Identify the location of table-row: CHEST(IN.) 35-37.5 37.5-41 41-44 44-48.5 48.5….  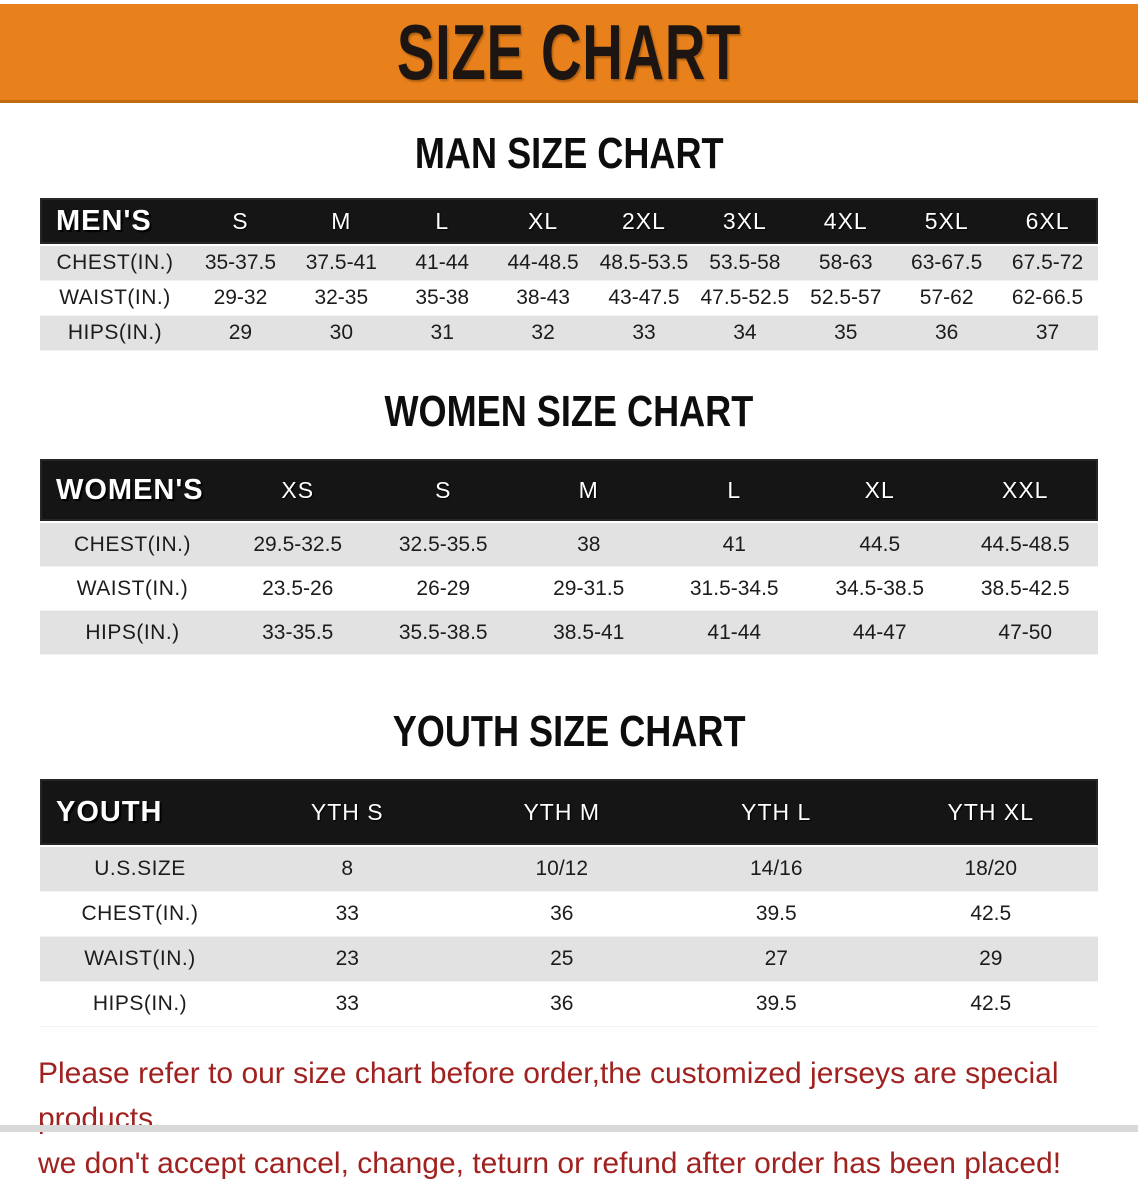
(569, 263).